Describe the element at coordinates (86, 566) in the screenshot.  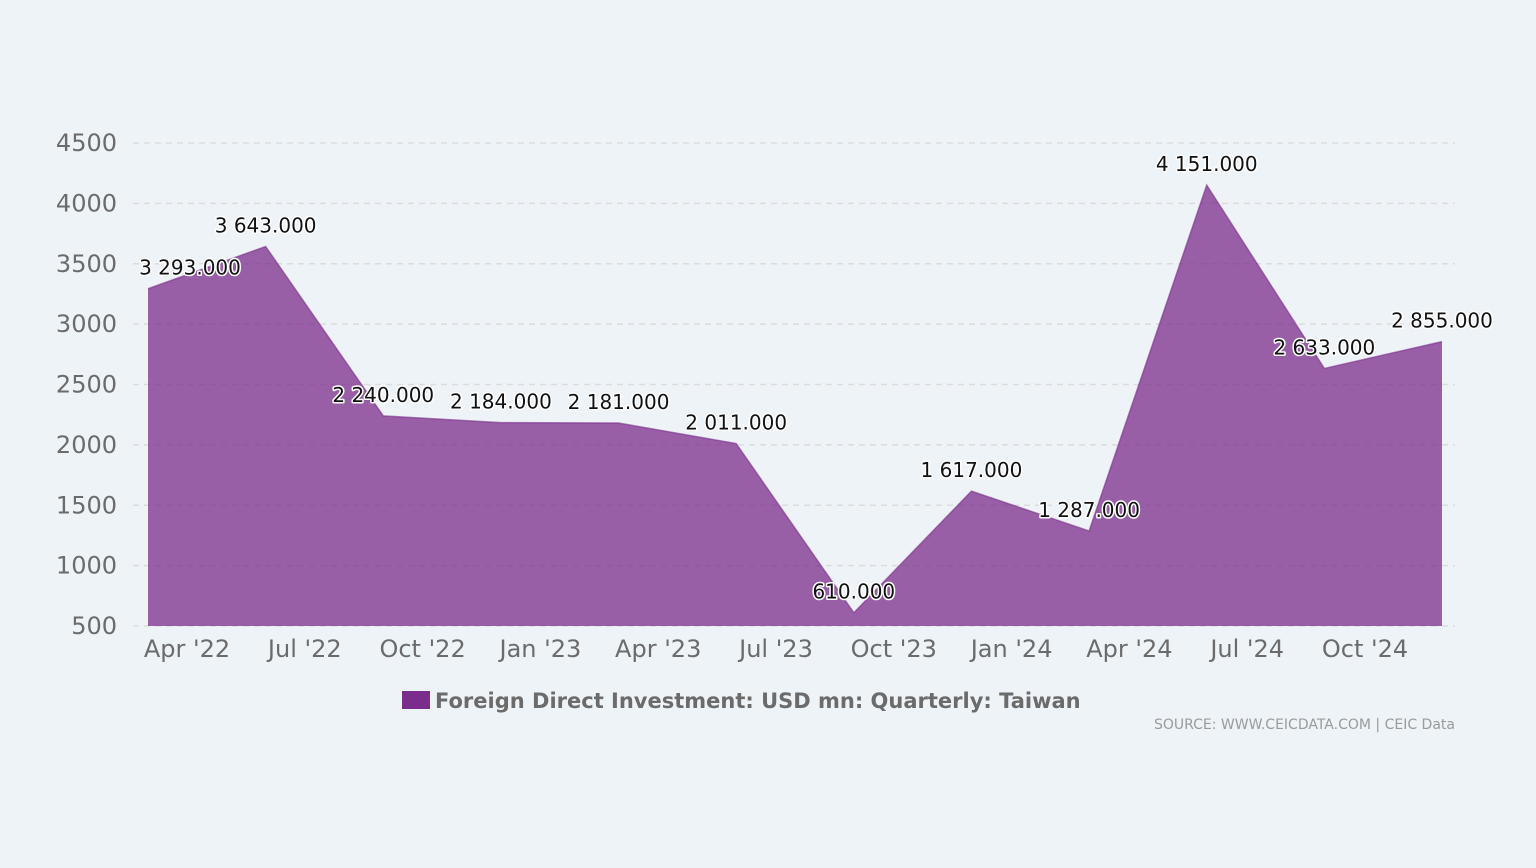
I see `y-tick-label: 1000` at that location.